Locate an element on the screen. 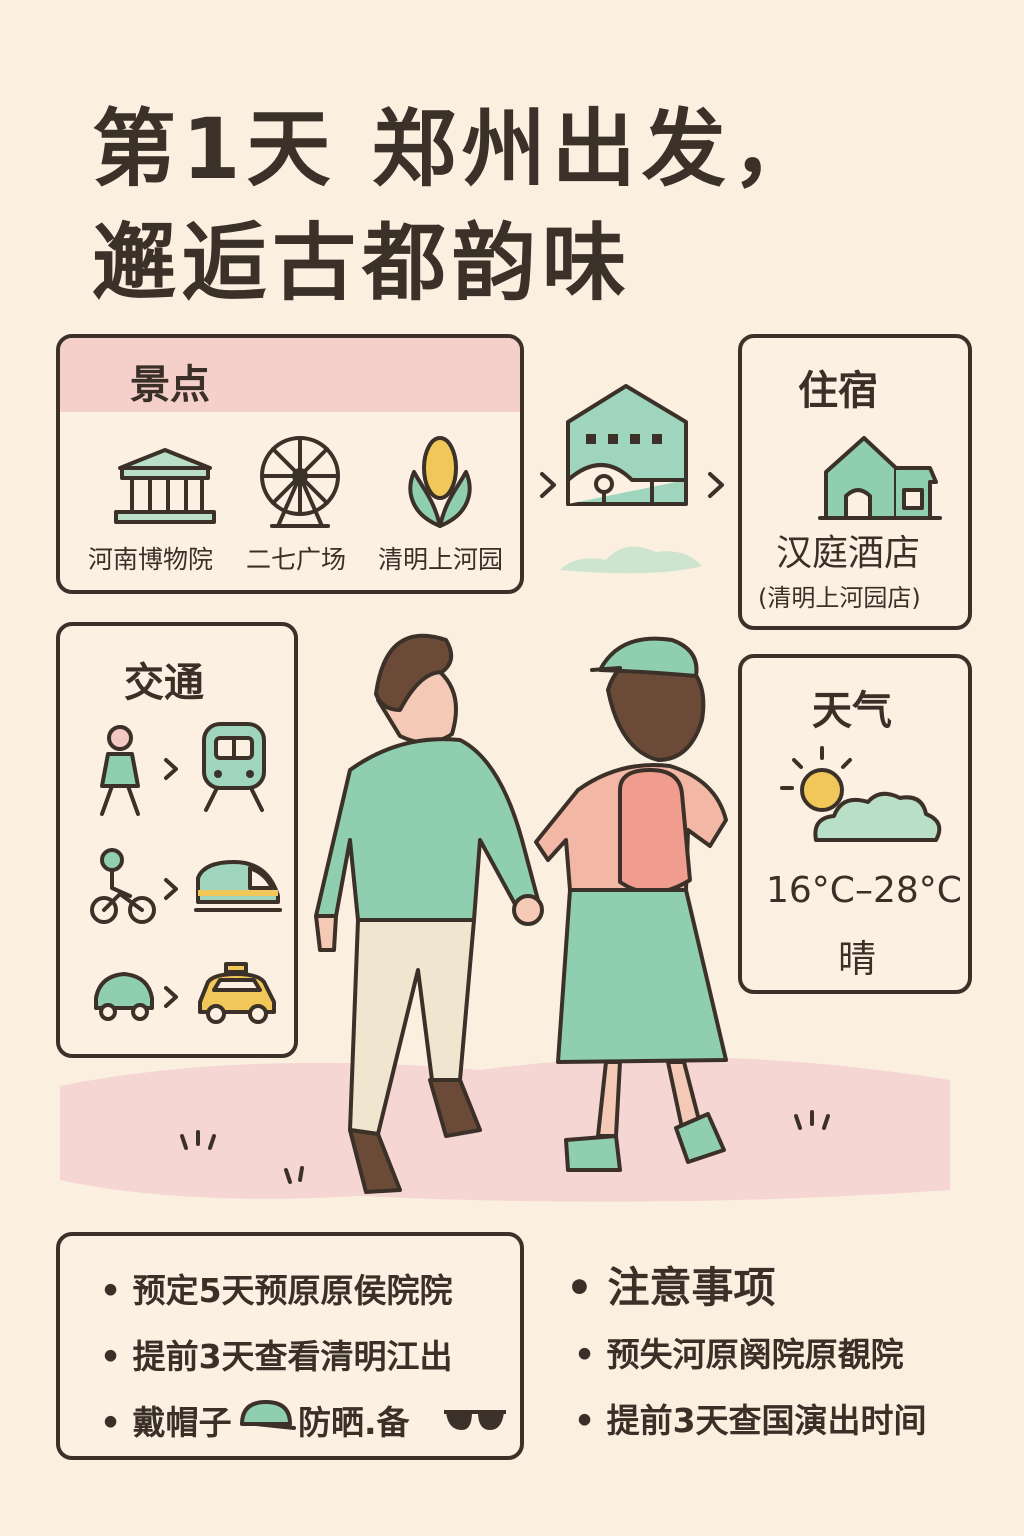 The height and width of the screenshot is (1536, 1024). transport-card: 交通 is located at coordinates (177, 840).